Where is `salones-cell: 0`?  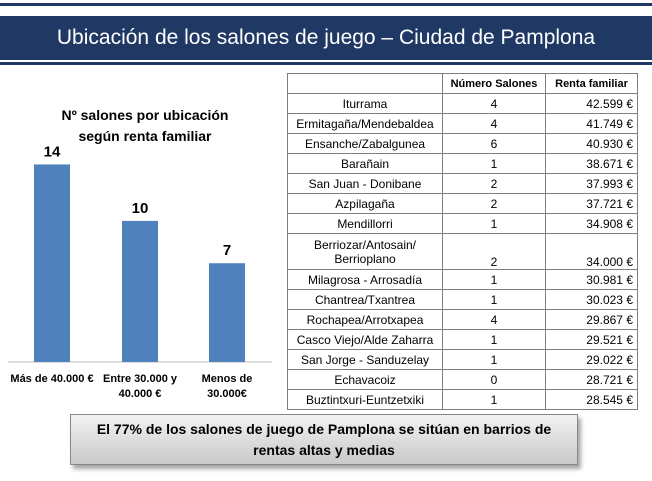 salones-cell: 0 is located at coordinates (494, 379).